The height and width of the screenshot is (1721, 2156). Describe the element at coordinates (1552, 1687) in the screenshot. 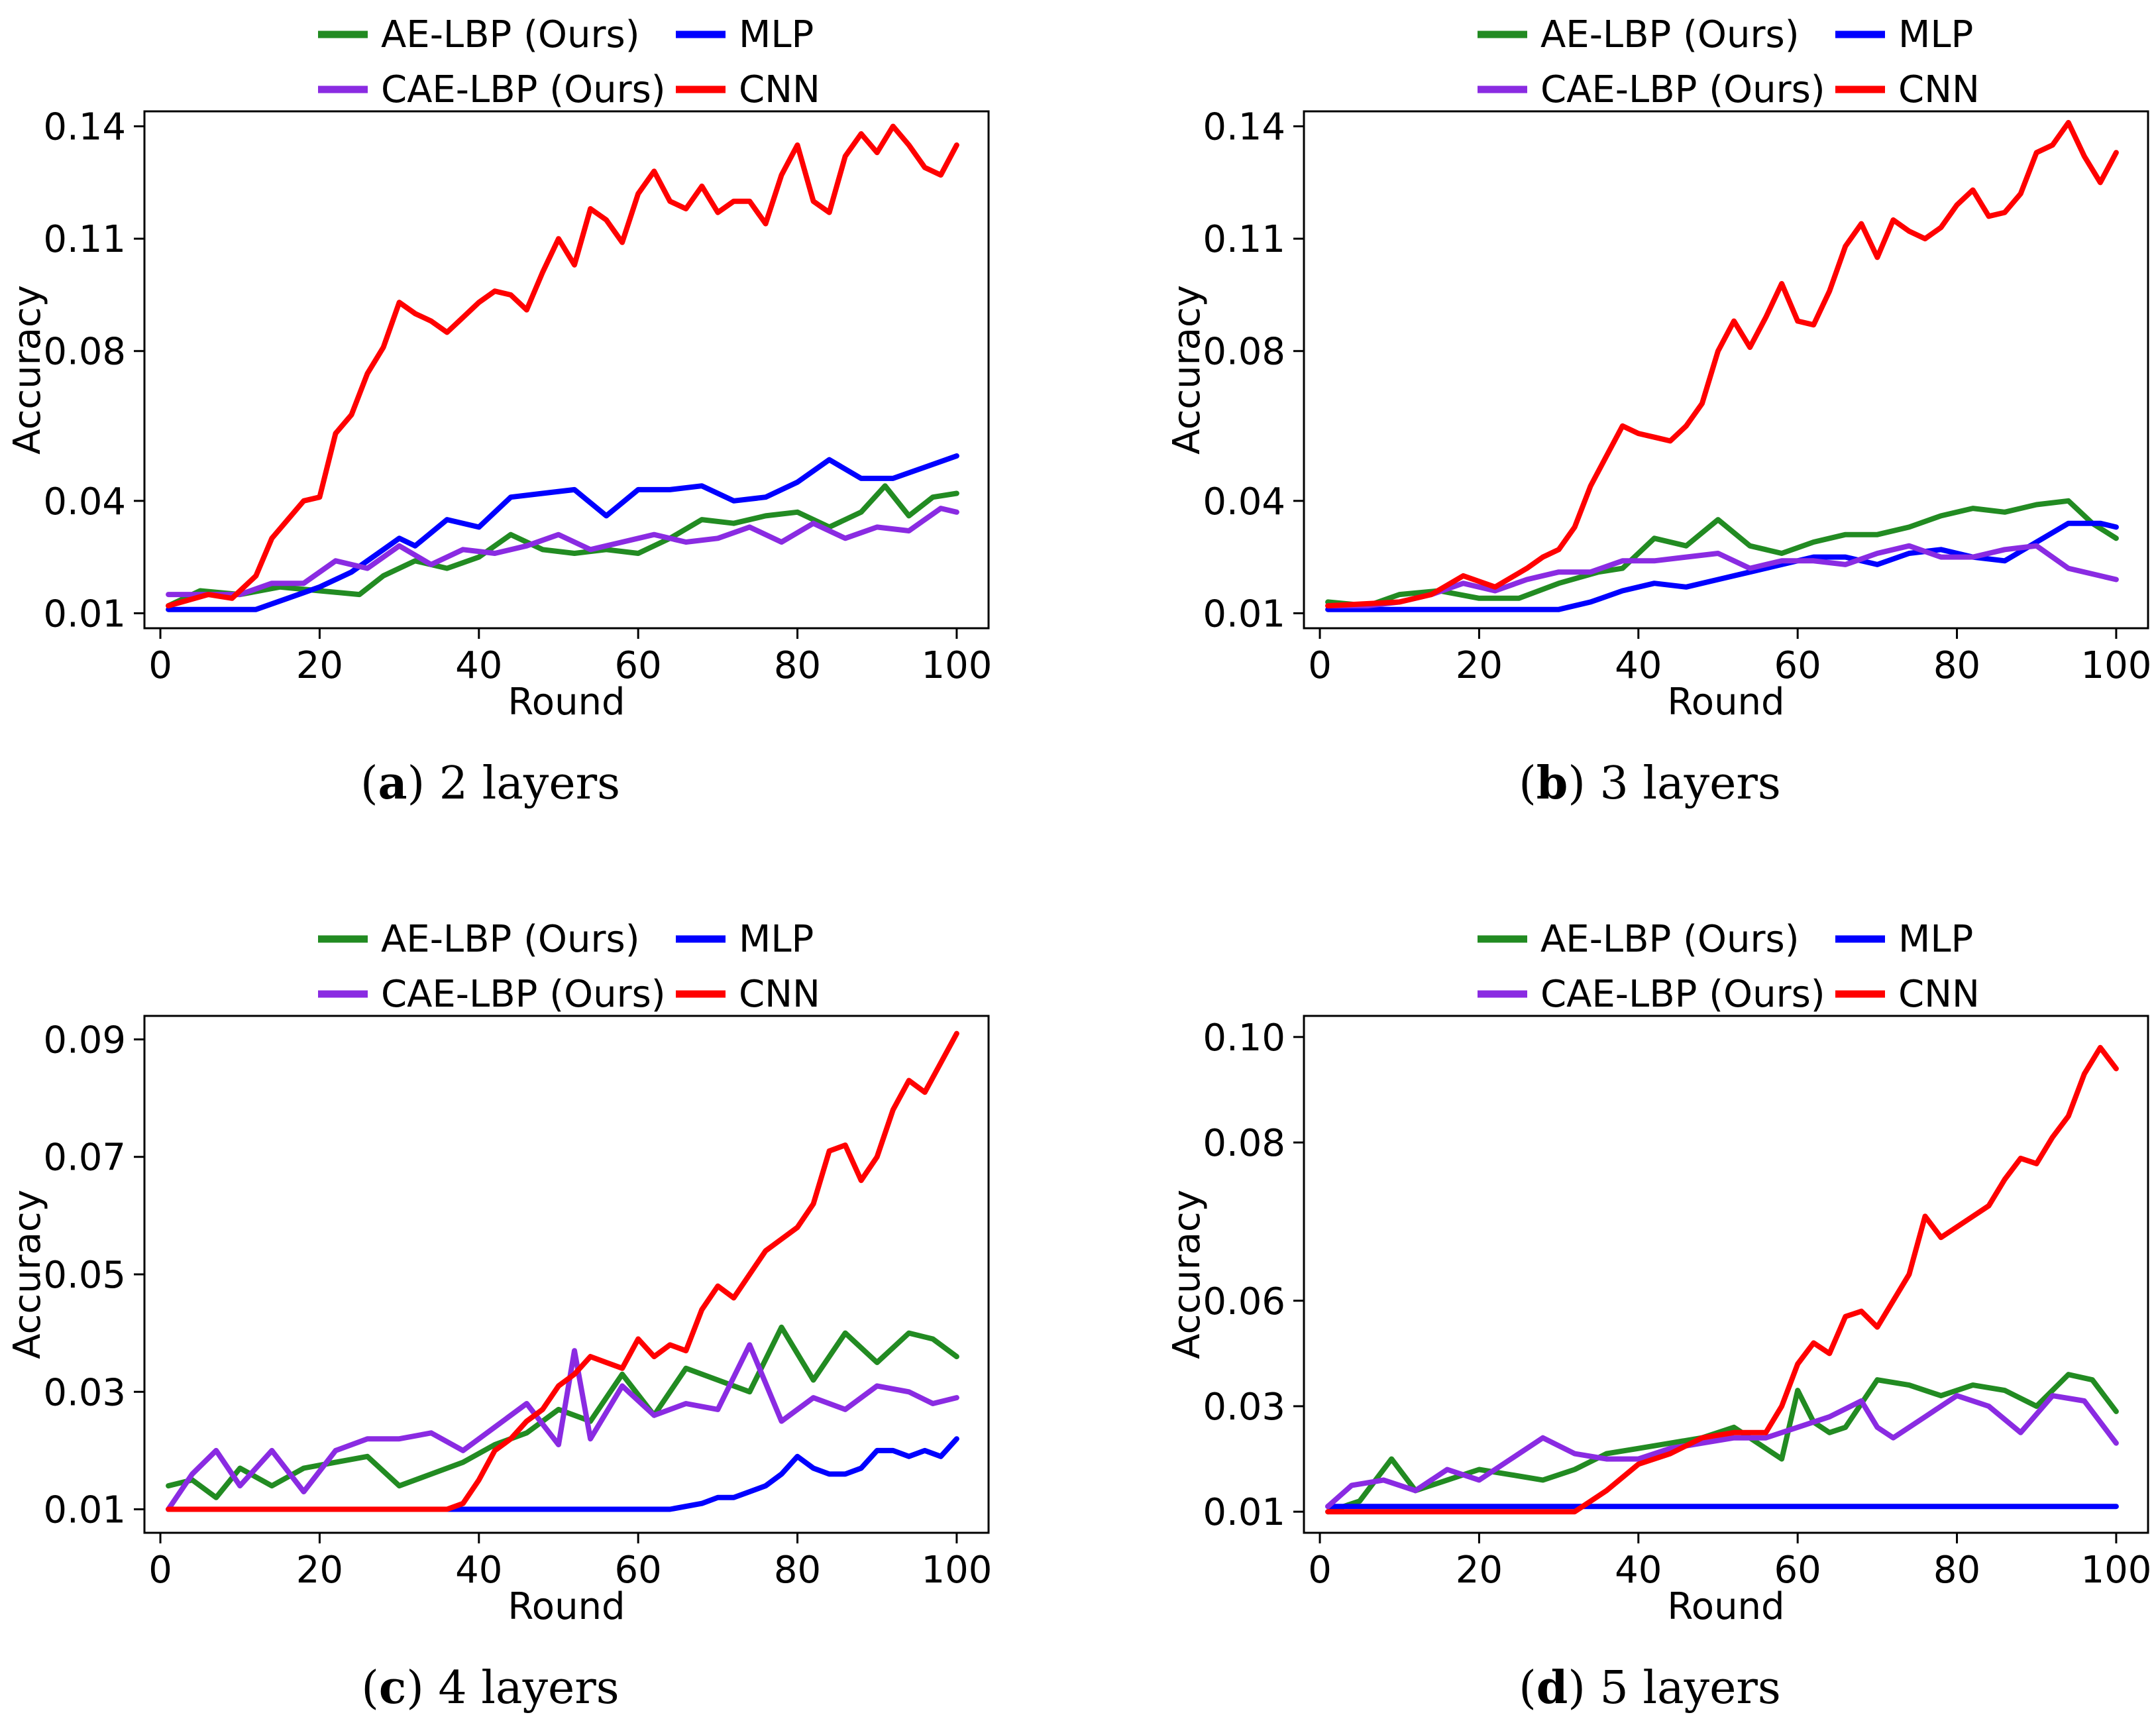

I see `caption-letter: d` at that location.